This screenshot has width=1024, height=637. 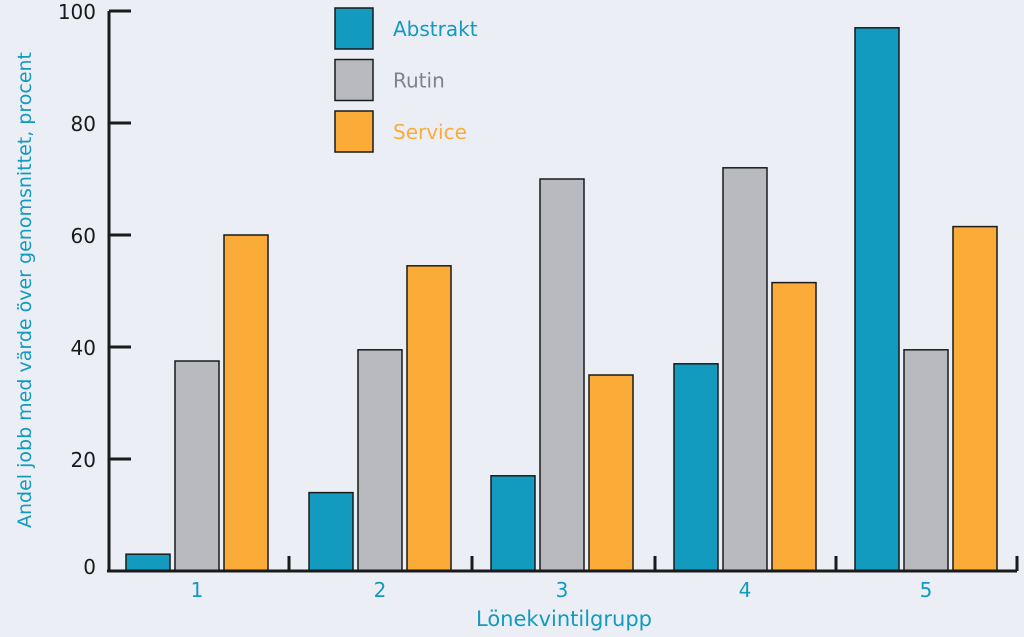 What do you see at coordinates (430, 132) in the screenshot?
I see `legend-label-service: Service` at bounding box center [430, 132].